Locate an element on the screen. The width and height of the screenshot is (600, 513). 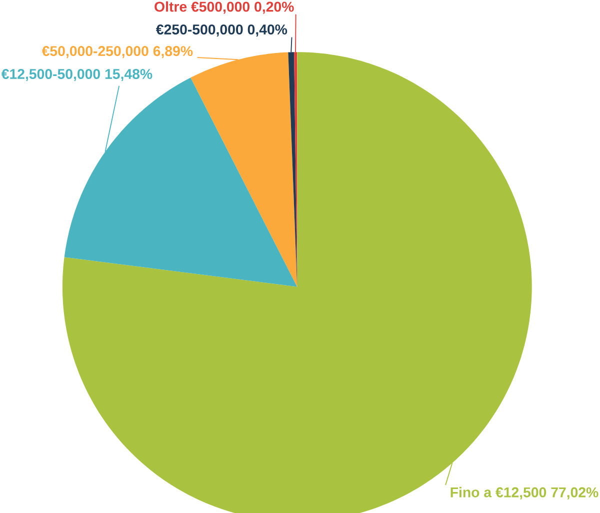
slice-label: €50,000-250,000 is located at coordinates (95, 52).